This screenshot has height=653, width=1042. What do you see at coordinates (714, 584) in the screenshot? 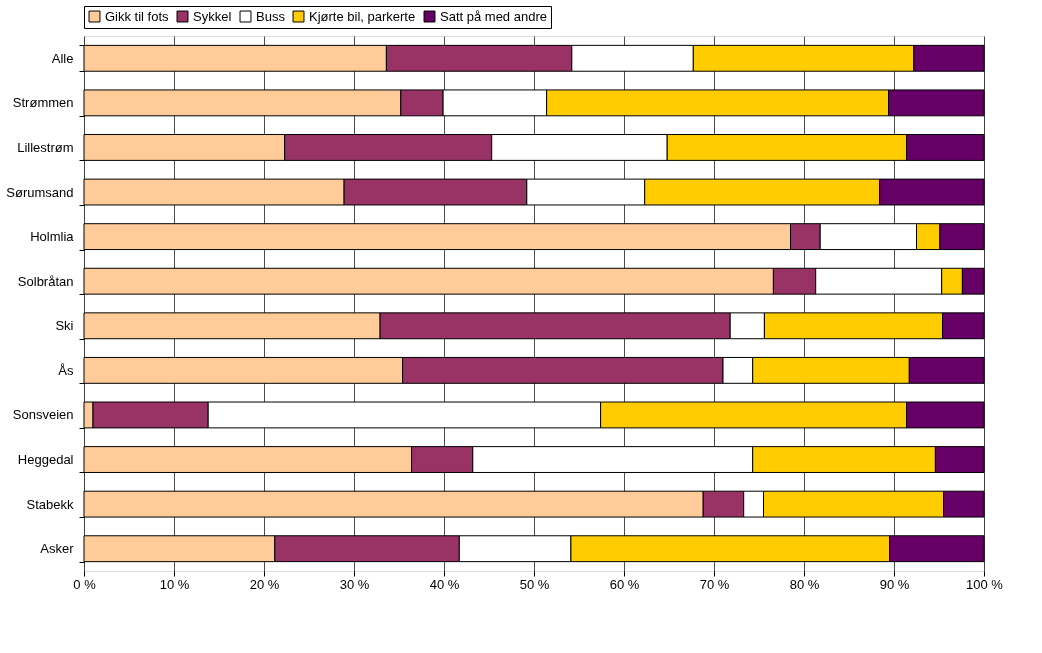
I see `x-tick-label: 70 %` at bounding box center [714, 584].